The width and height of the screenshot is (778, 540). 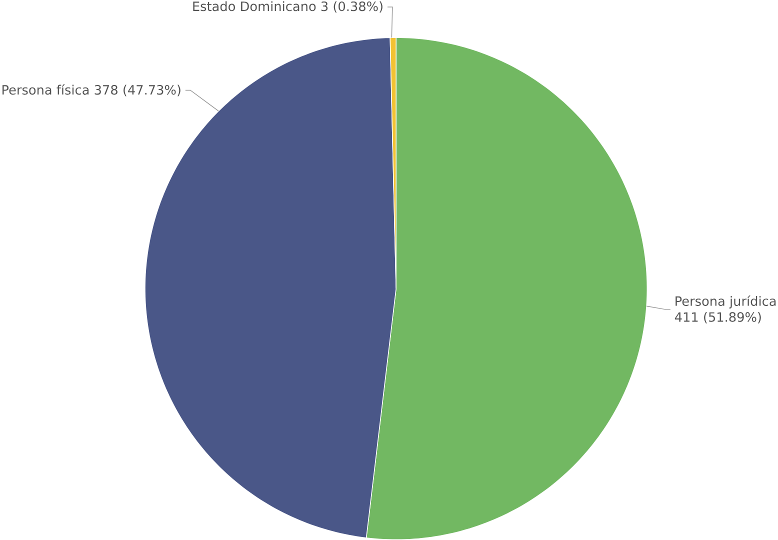 What do you see at coordinates (45, 89) in the screenshot?
I see `slice-label: Persona física` at bounding box center [45, 89].